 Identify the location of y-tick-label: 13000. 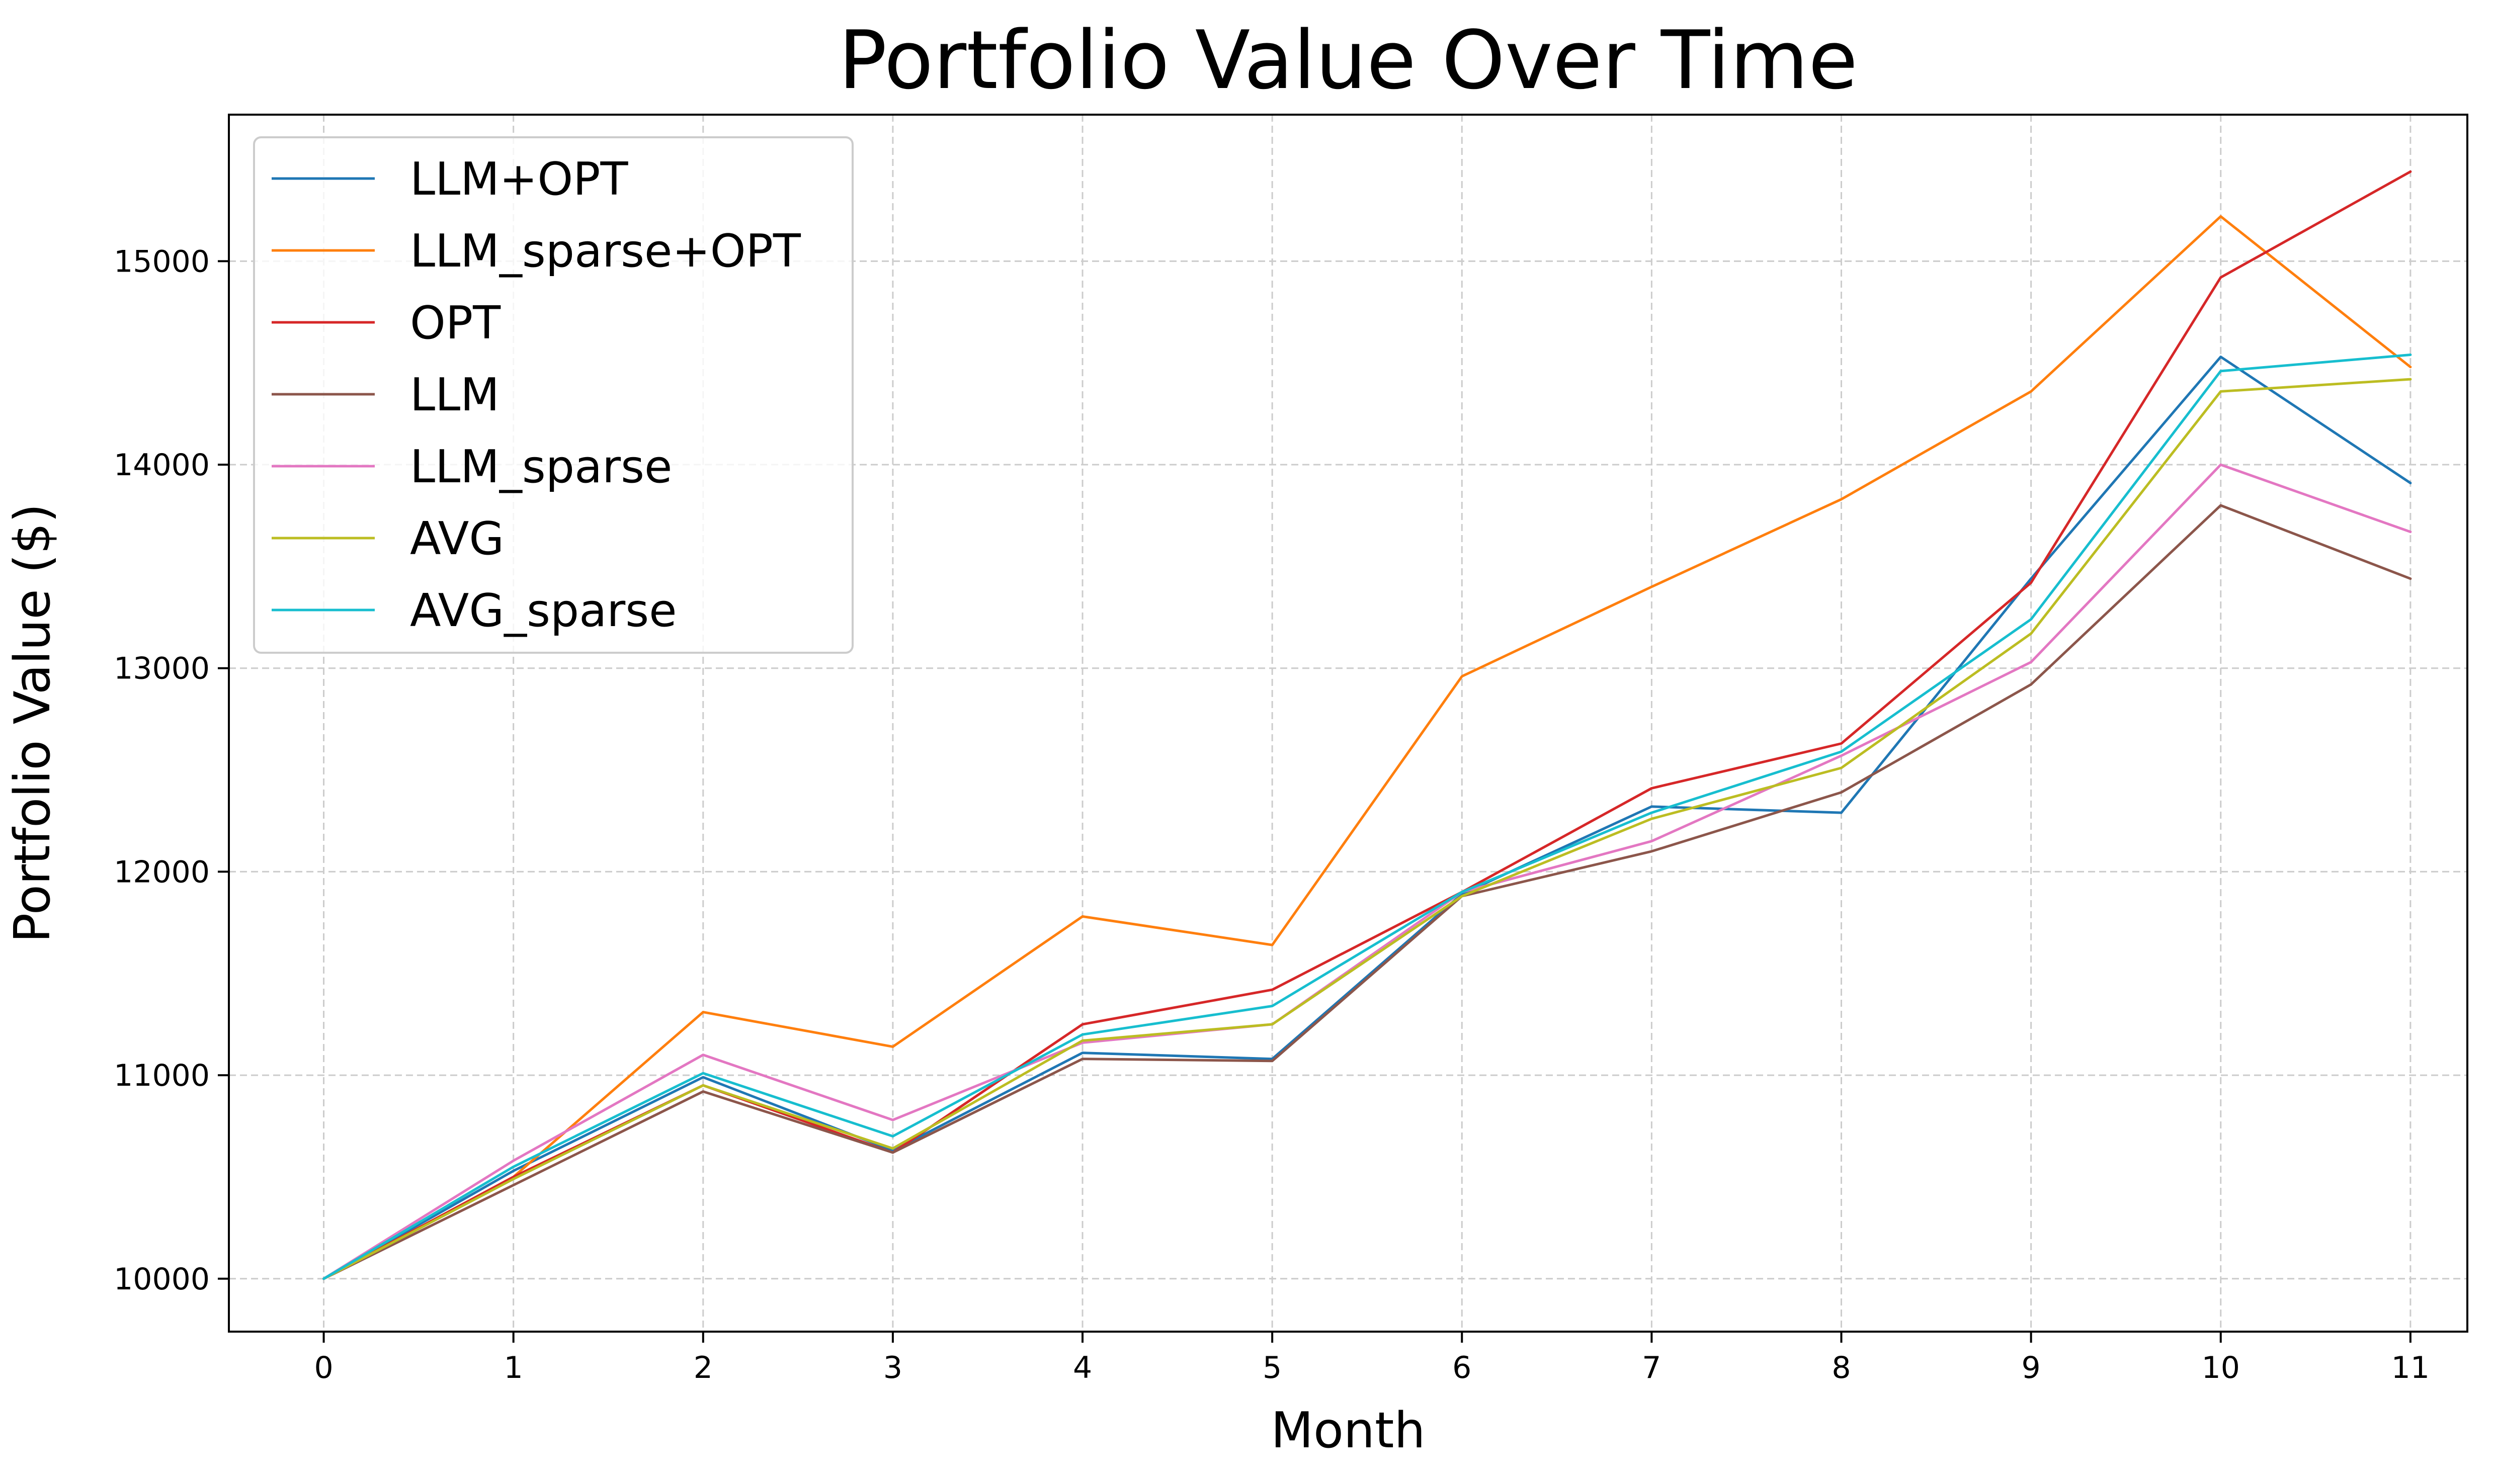
(162, 668).